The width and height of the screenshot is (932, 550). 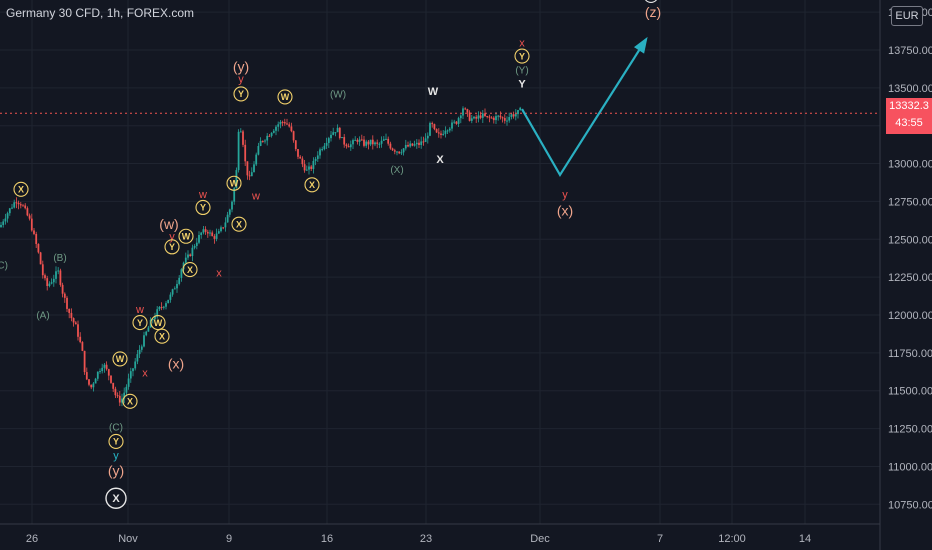 What do you see at coordinates (653, 12) in the screenshot?
I see `wave-label: (z)` at bounding box center [653, 12].